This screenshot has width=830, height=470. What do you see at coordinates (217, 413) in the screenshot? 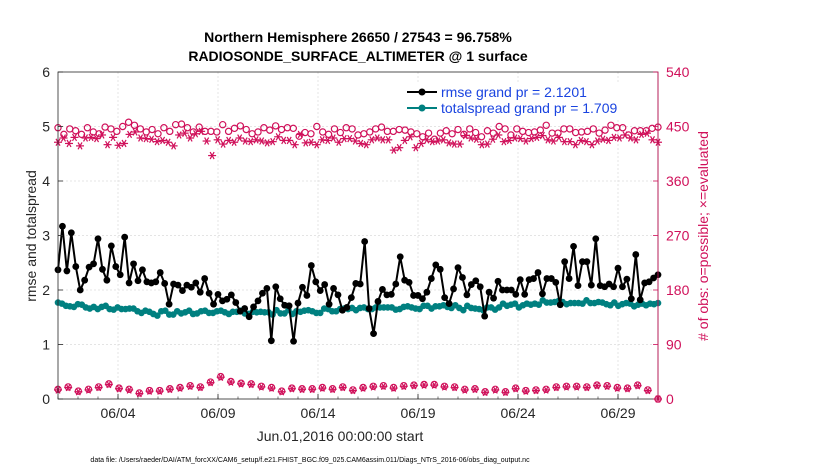
I see `x-tick-label: 06/09` at bounding box center [217, 413].